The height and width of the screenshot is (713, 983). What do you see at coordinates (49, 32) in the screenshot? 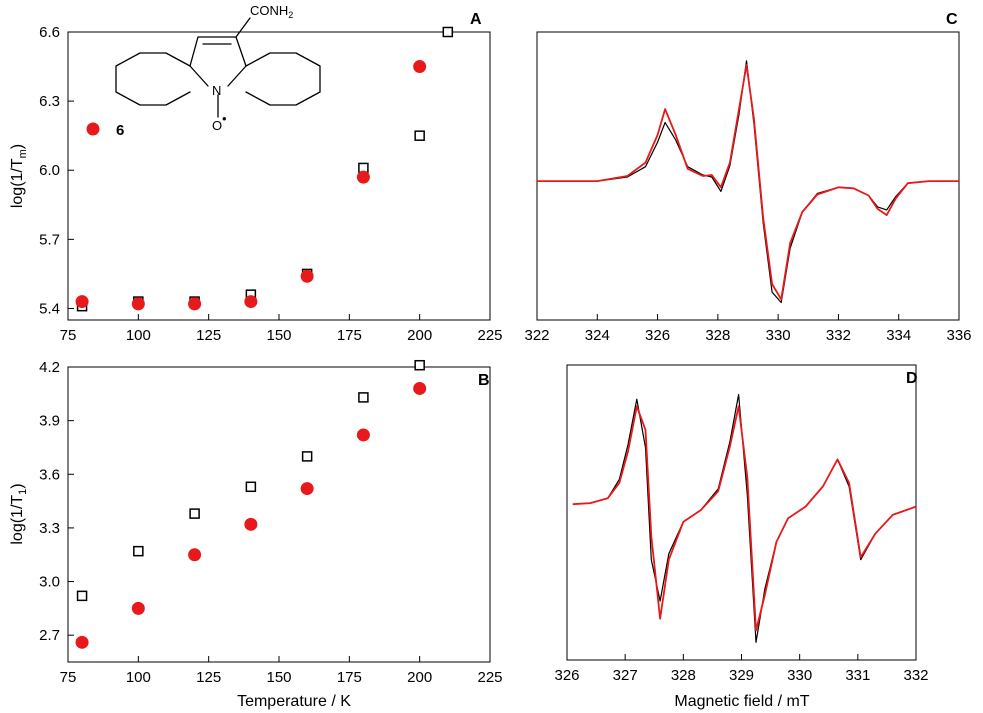
I see `y-tick-label-a-4: 6.6` at bounding box center [49, 32].